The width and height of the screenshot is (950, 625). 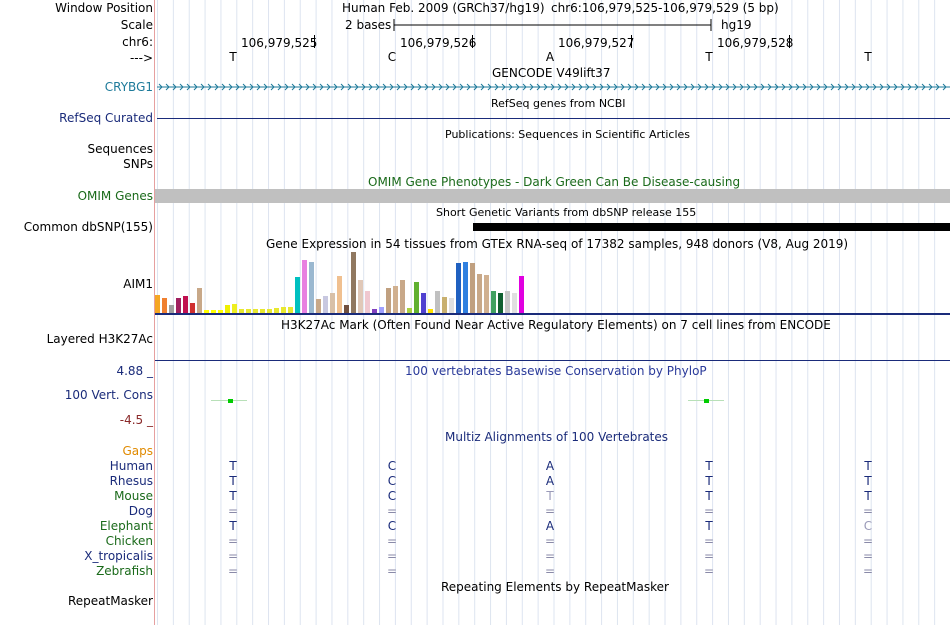 I want to click on omim-track-label: OMIM Genes, so click(x=115, y=196).